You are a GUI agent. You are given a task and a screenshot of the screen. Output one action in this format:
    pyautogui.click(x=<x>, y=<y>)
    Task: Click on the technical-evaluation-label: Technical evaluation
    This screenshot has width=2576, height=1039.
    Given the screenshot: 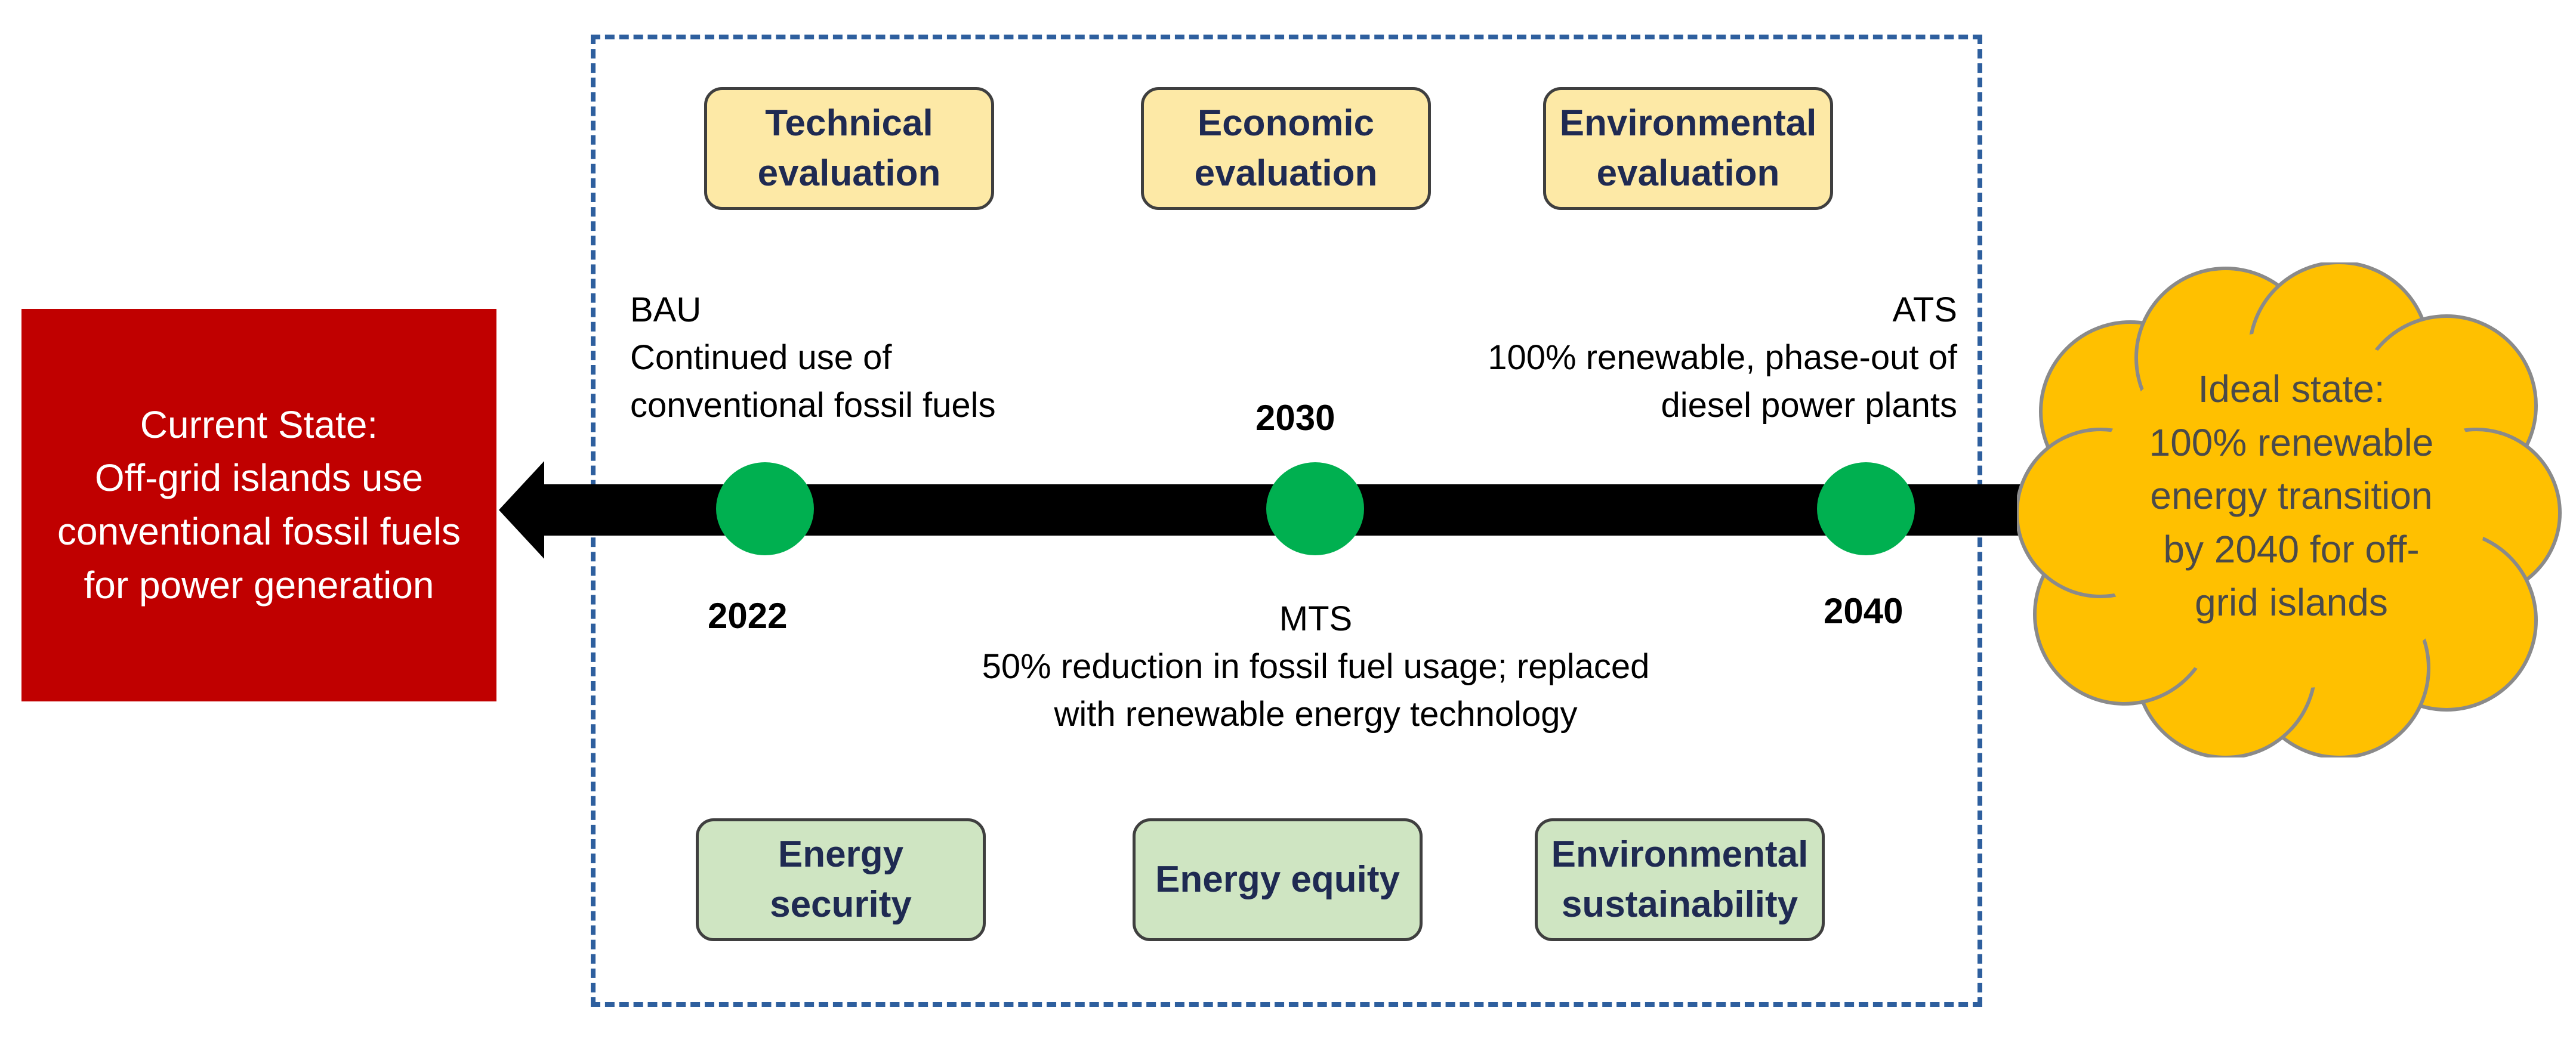 What is the action you would take?
    pyautogui.click(x=849, y=148)
    